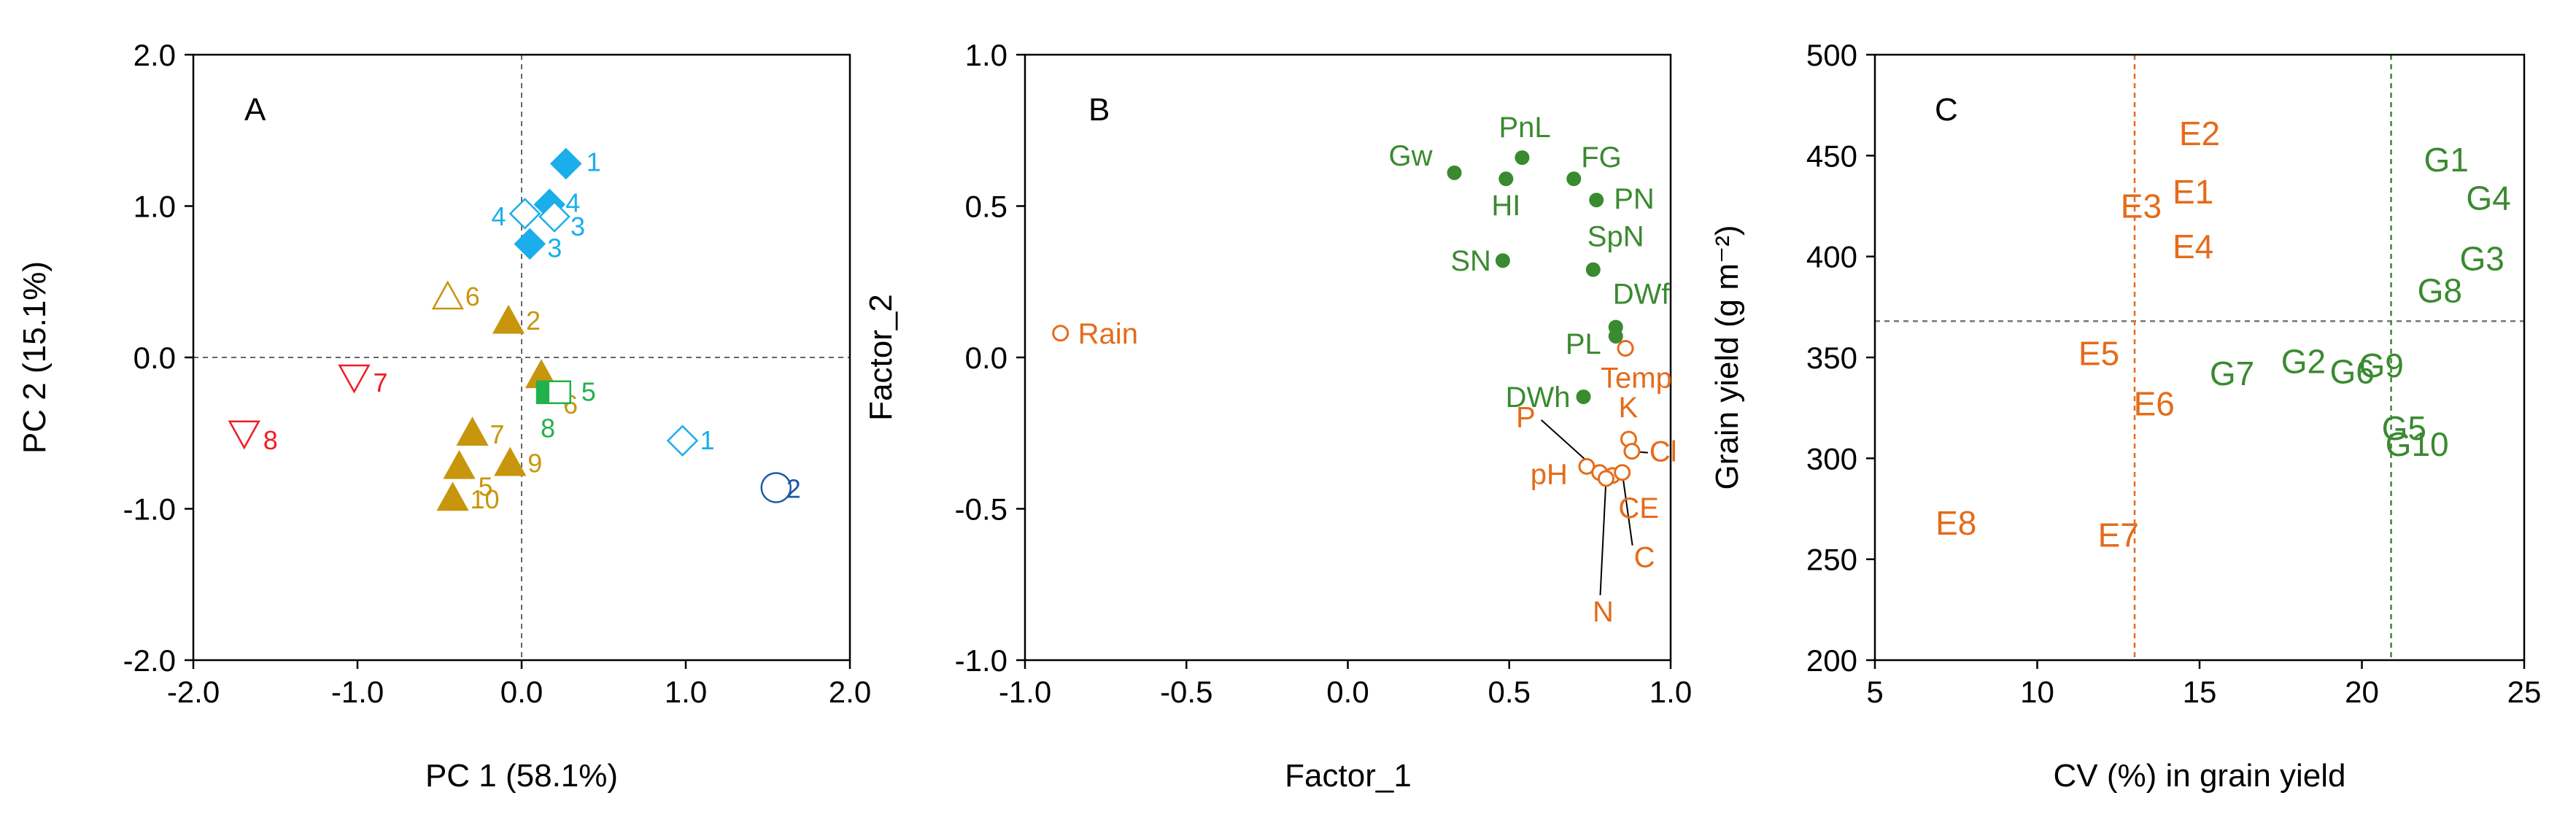 This screenshot has width=2576, height=825. I want to click on panel-c-x-tick-label: 25, so click(2524, 692).